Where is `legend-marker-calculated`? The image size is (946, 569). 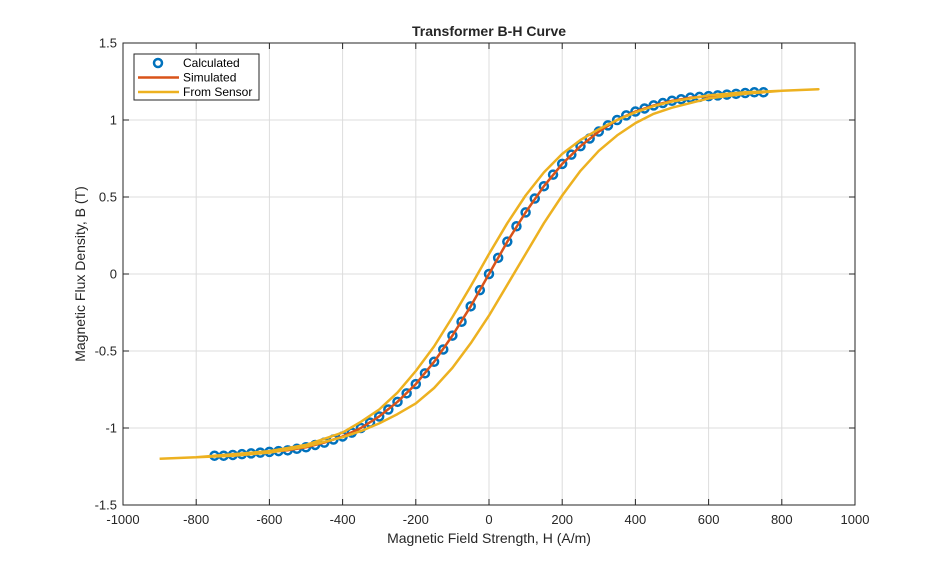
legend-marker-calculated is located at coordinates (158, 63).